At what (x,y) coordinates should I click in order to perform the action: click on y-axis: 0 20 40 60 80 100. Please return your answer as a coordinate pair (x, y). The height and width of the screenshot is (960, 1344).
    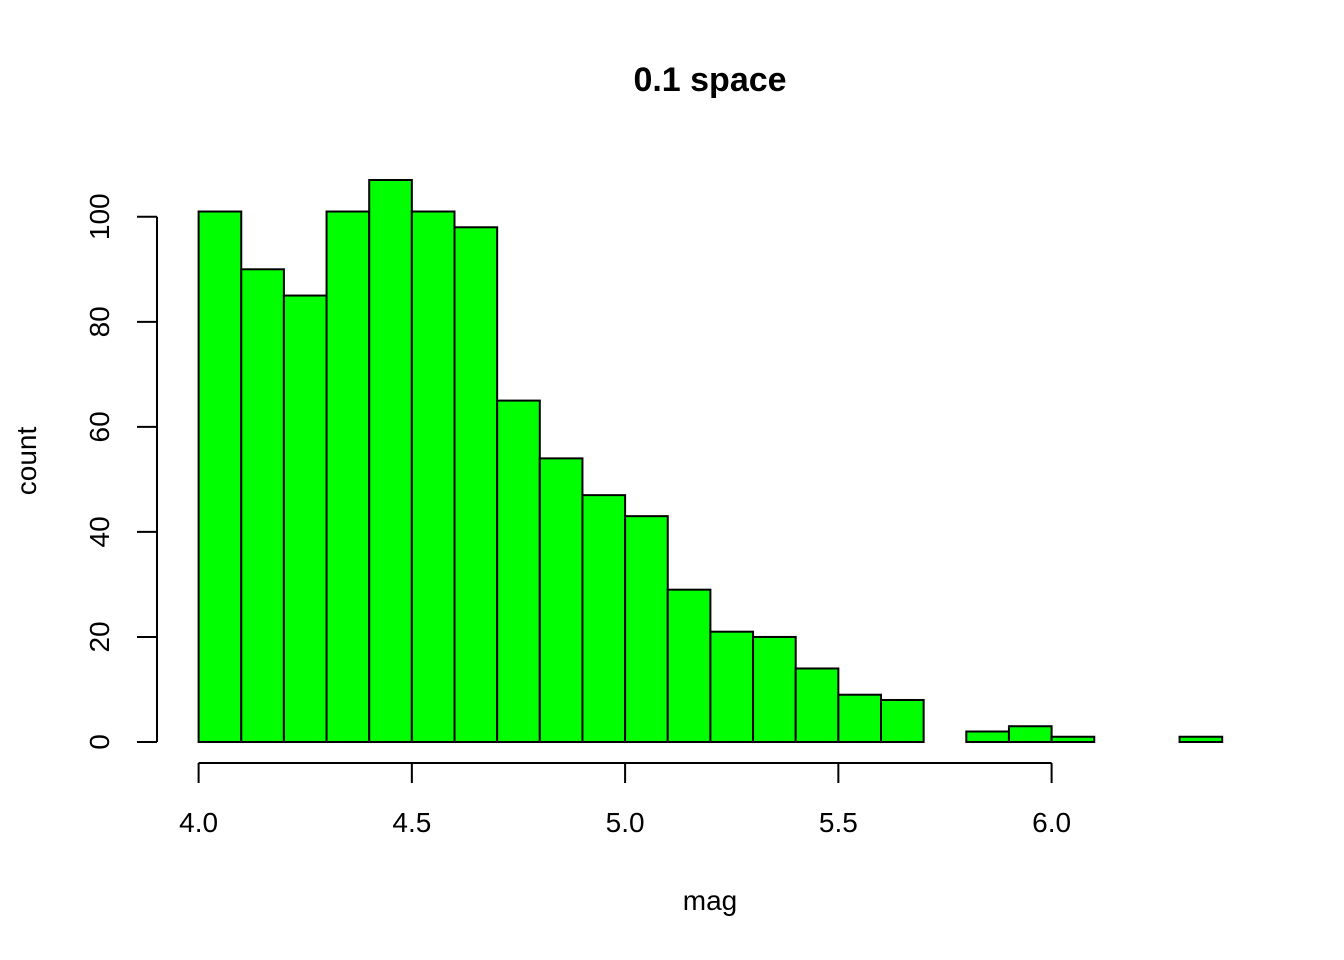
    Looking at the image, I should click on (121, 471).